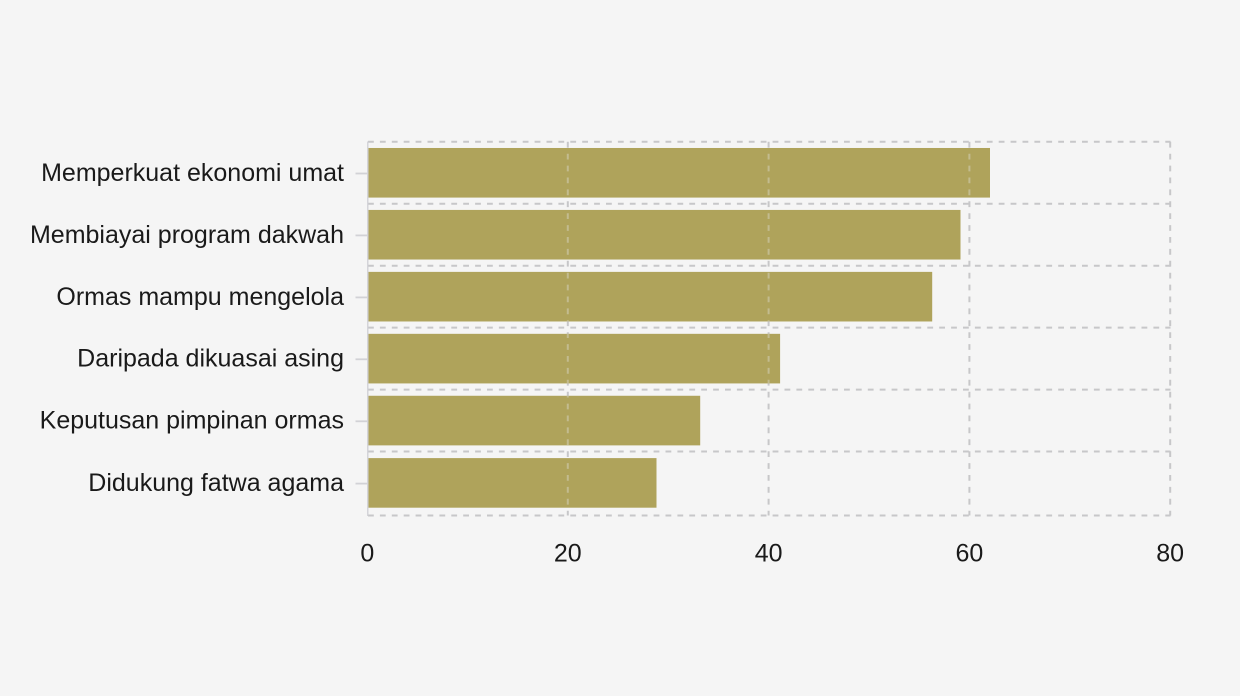 This screenshot has height=696, width=1240. Describe the element at coordinates (200, 297) in the screenshot. I see `svg-text: Ormas mampu mengelola` at that location.